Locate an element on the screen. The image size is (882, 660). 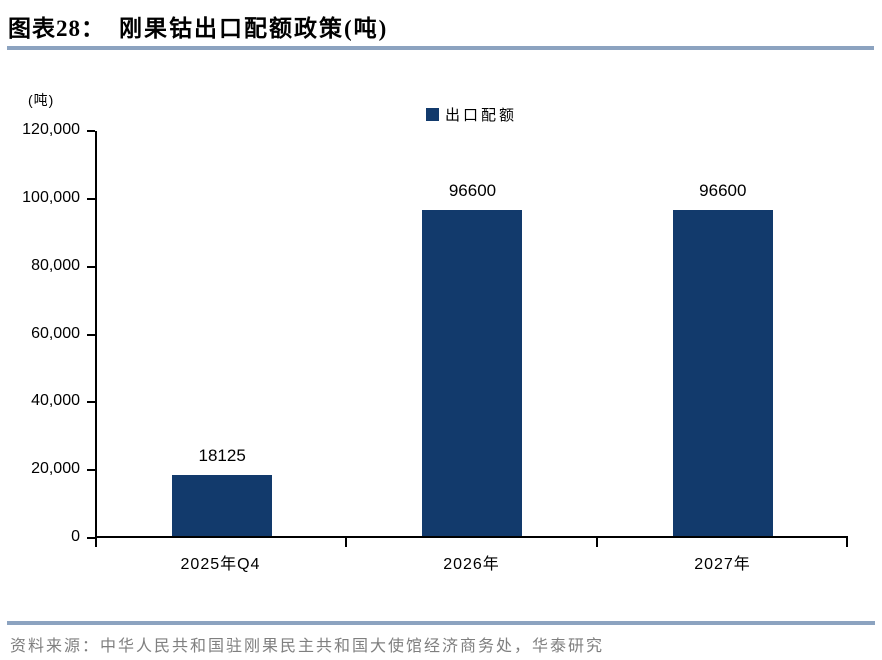
footer-divider is located at coordinates (441, 623).